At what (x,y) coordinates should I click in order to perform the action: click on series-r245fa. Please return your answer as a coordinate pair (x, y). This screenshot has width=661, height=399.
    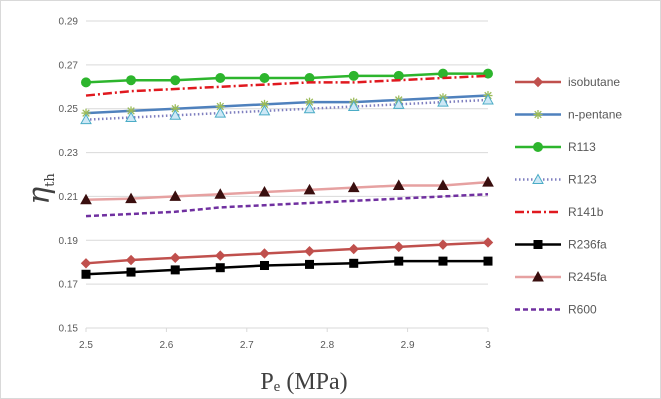
    Looking at the image, I should click on (287, 190).